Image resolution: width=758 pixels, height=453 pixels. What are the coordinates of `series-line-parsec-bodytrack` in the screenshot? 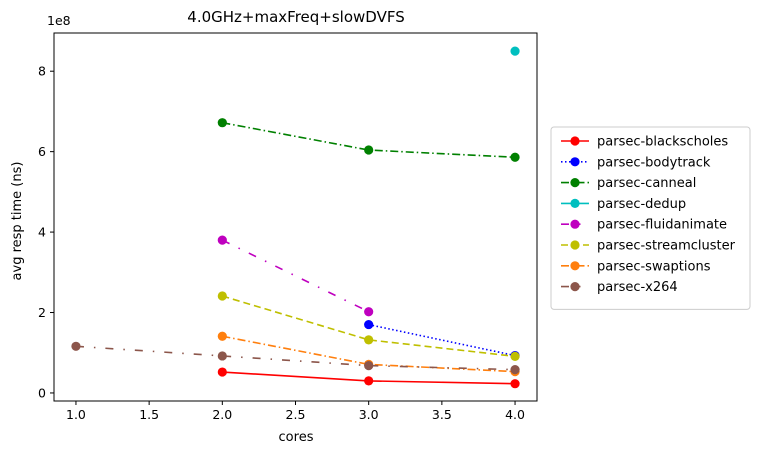 It's located at (442, 340).